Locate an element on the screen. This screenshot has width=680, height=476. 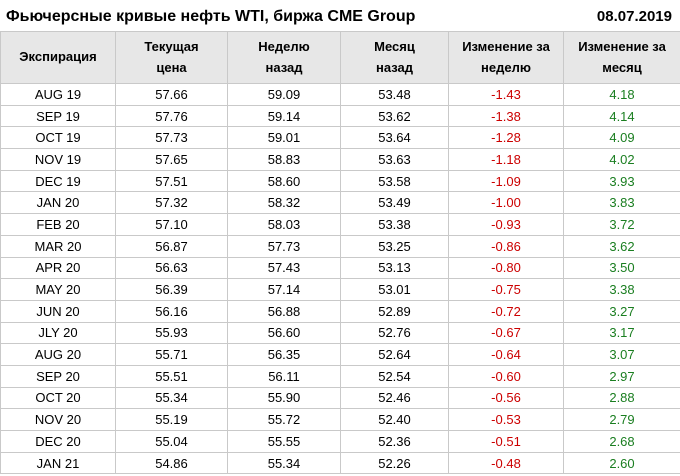
week-change-cell: -0.56 is located at coordinates (506, 398).